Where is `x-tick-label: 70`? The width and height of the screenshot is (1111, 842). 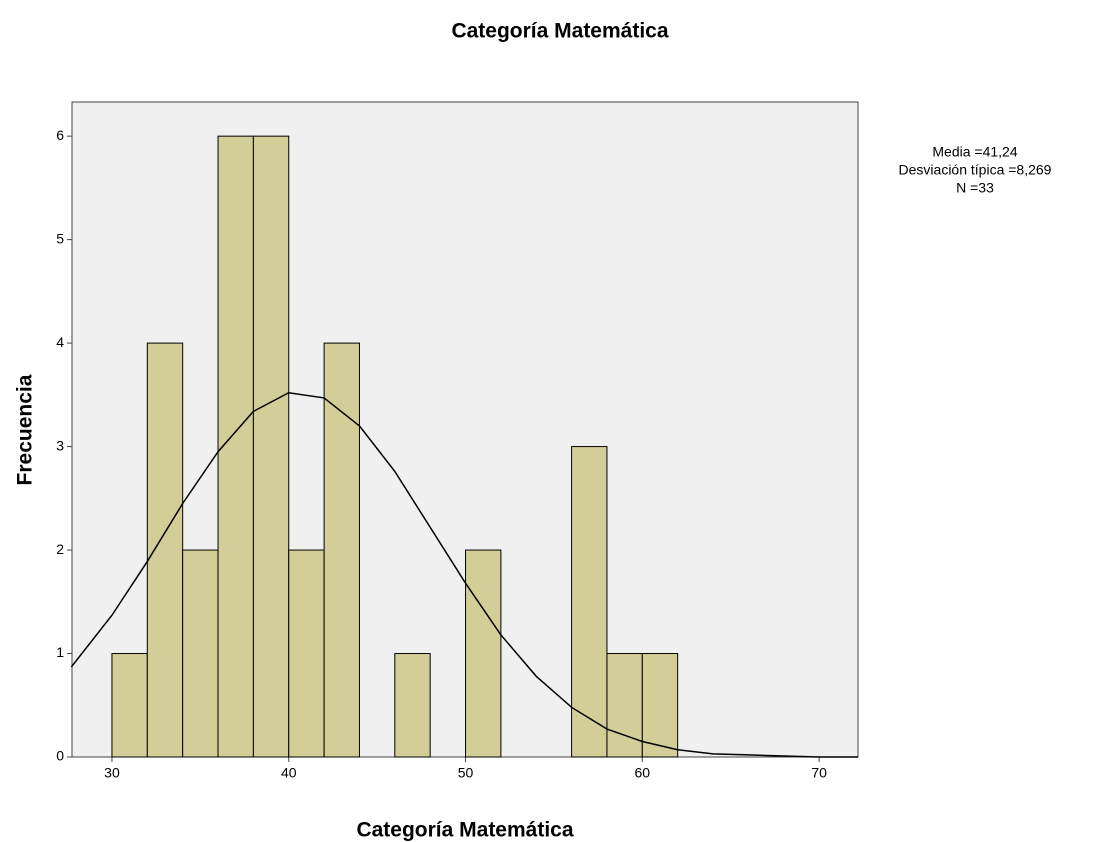
x-tick-label: 70 is located at coordinates (819, 773).